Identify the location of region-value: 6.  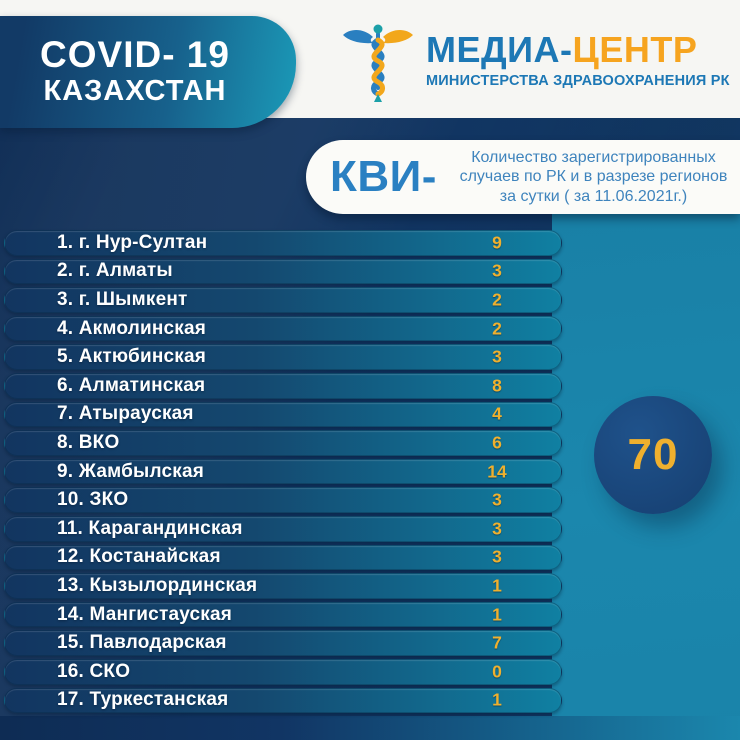
(497, 442).